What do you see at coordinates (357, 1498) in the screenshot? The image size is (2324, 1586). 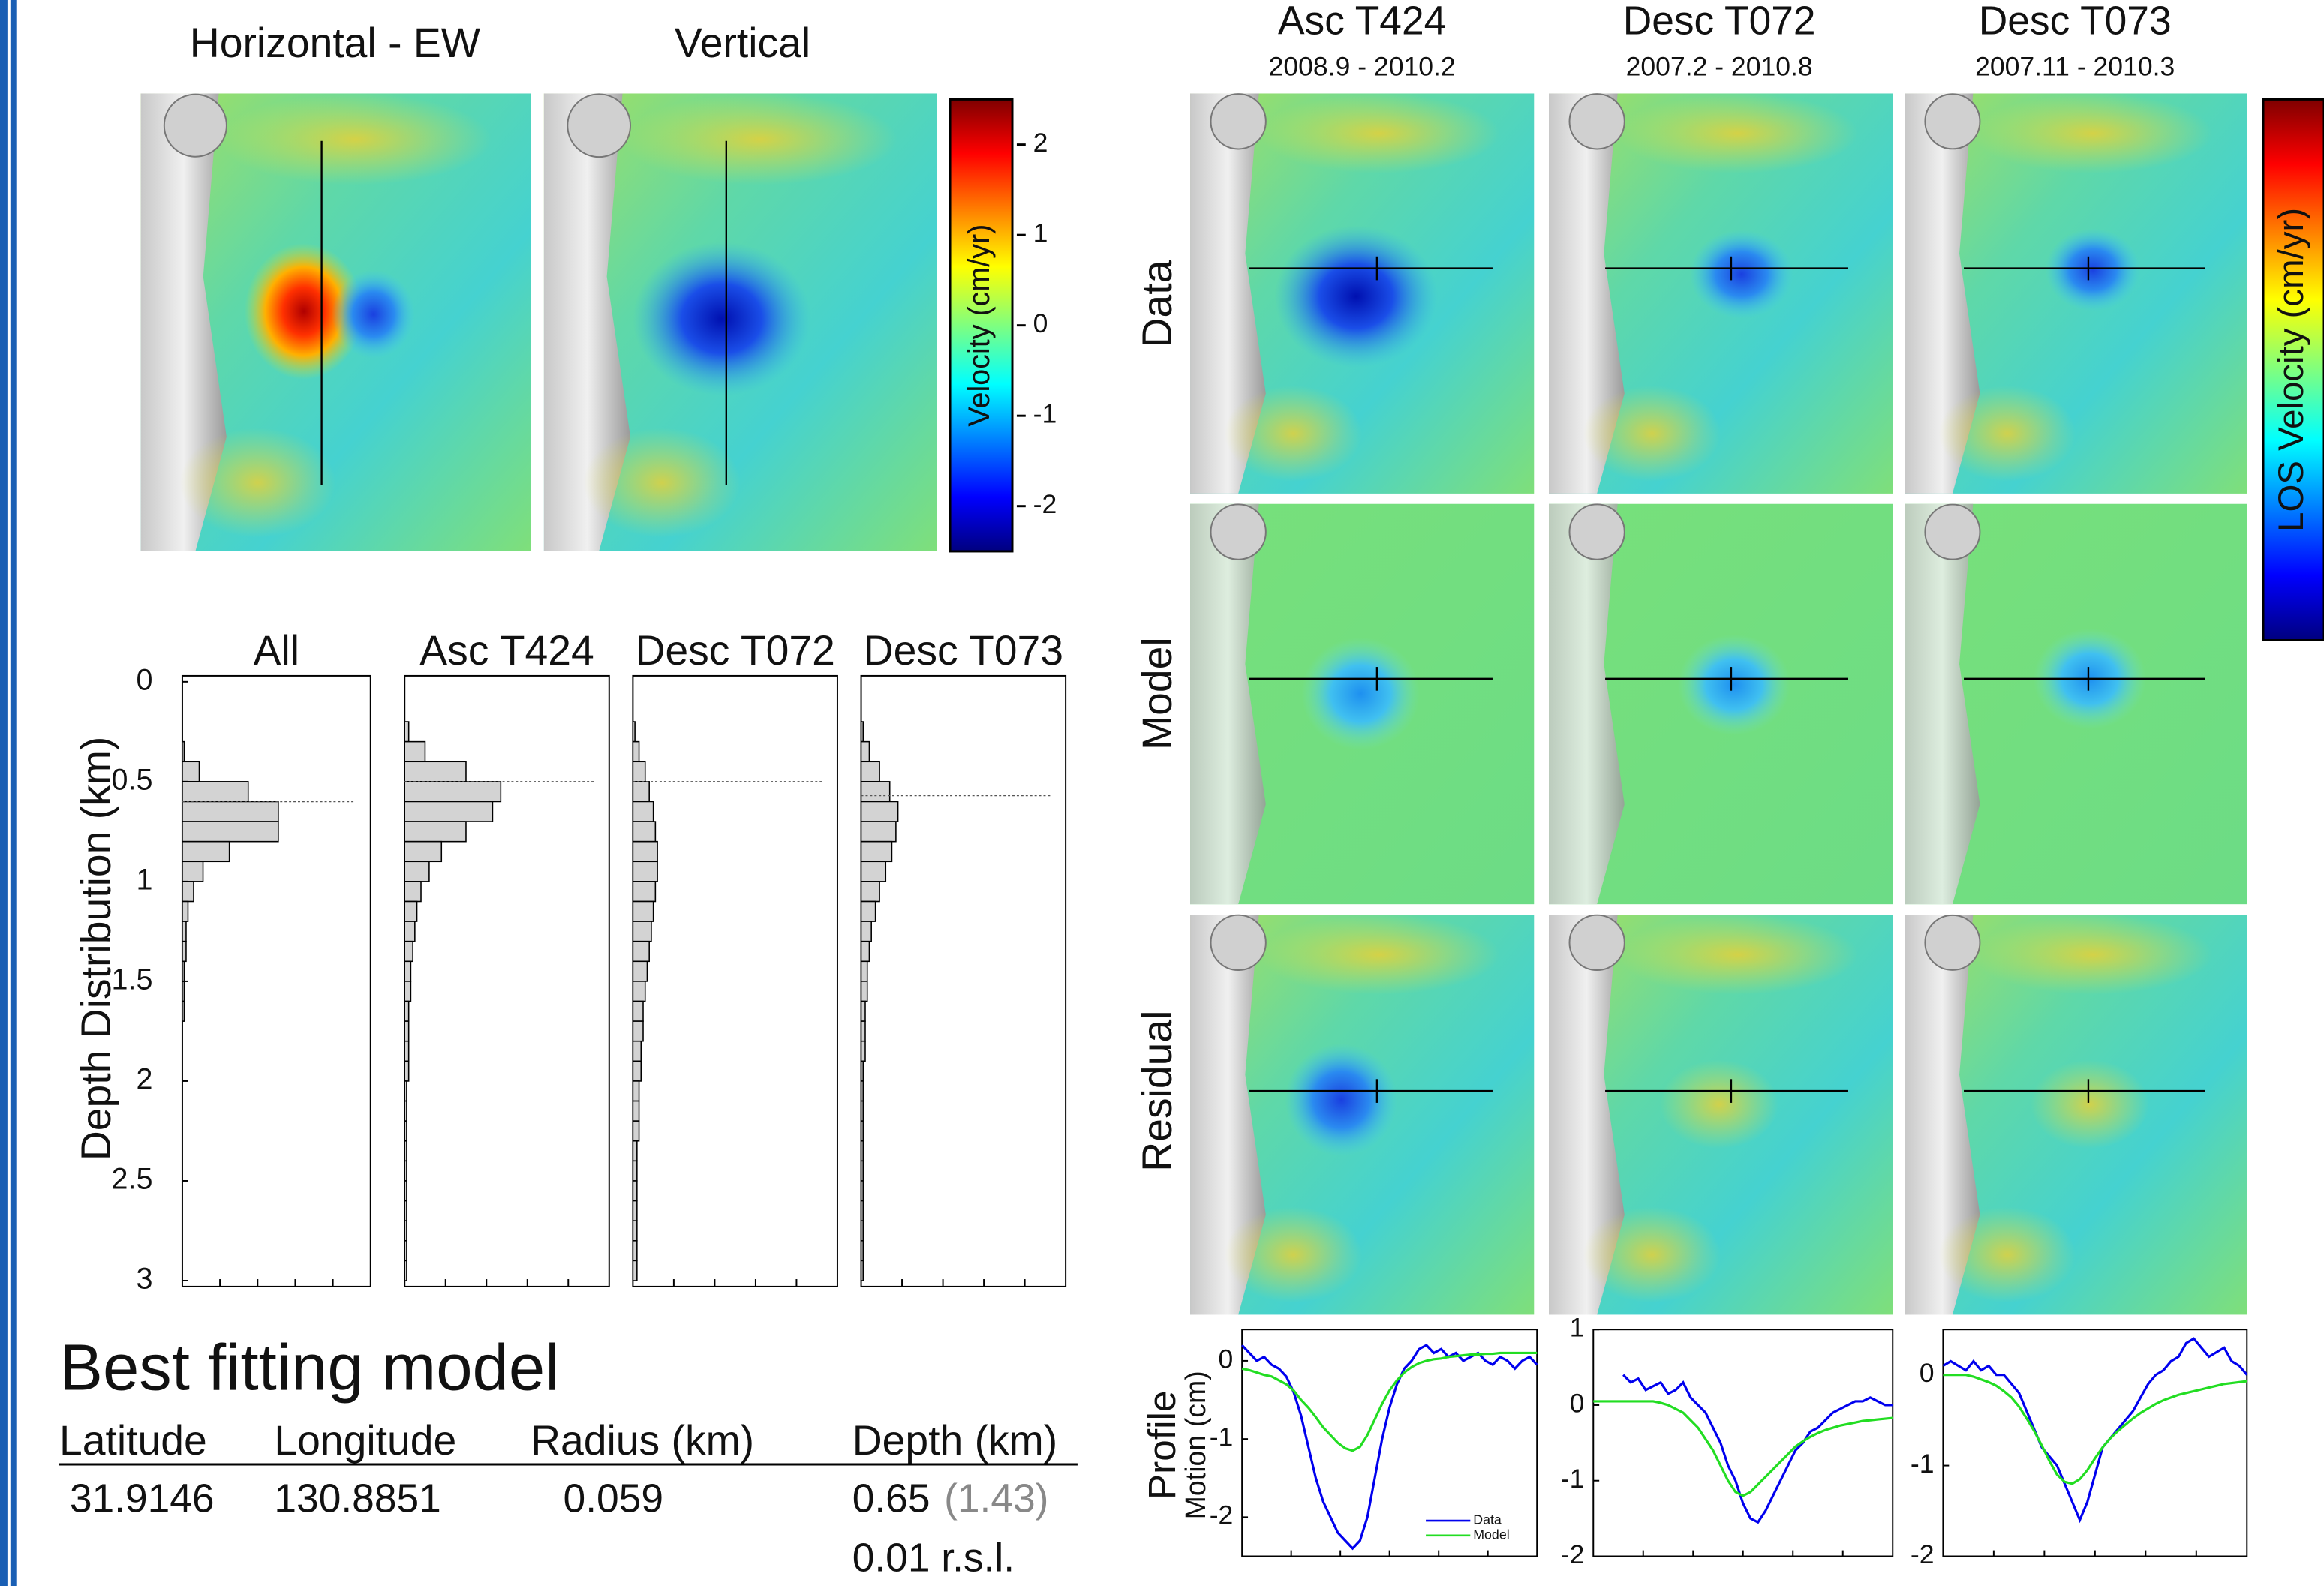 I see `table-cell: 130.8851` at bounding box center [357, 1498].